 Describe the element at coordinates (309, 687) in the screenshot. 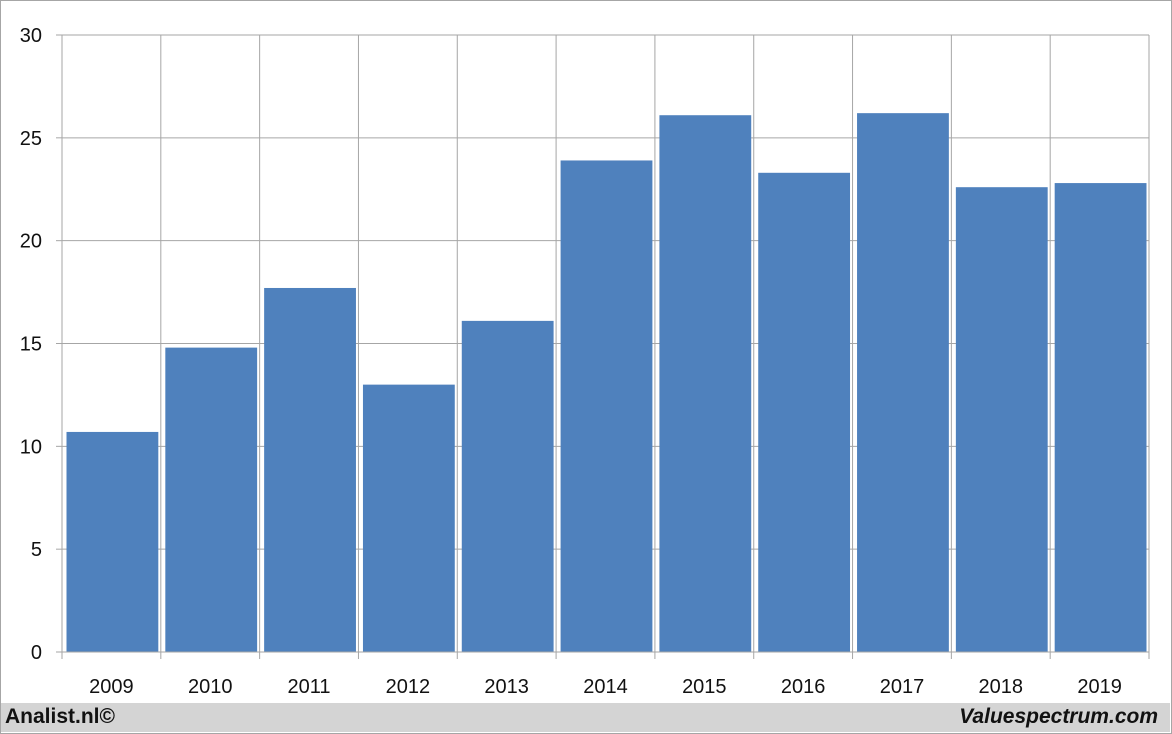

I see `x-tick-label: 2011` at that location.